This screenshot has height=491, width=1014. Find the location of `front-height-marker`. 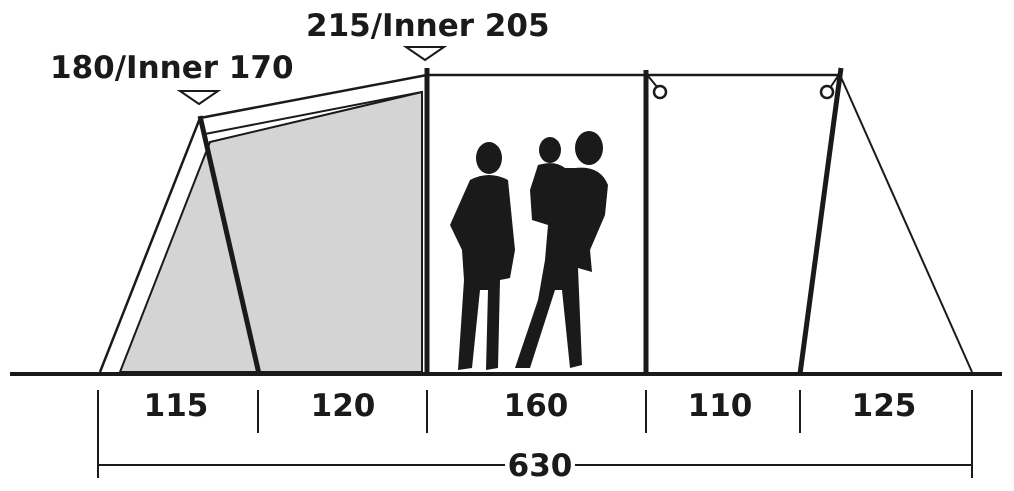

front-height-marker is located at coordinates (199, 98).